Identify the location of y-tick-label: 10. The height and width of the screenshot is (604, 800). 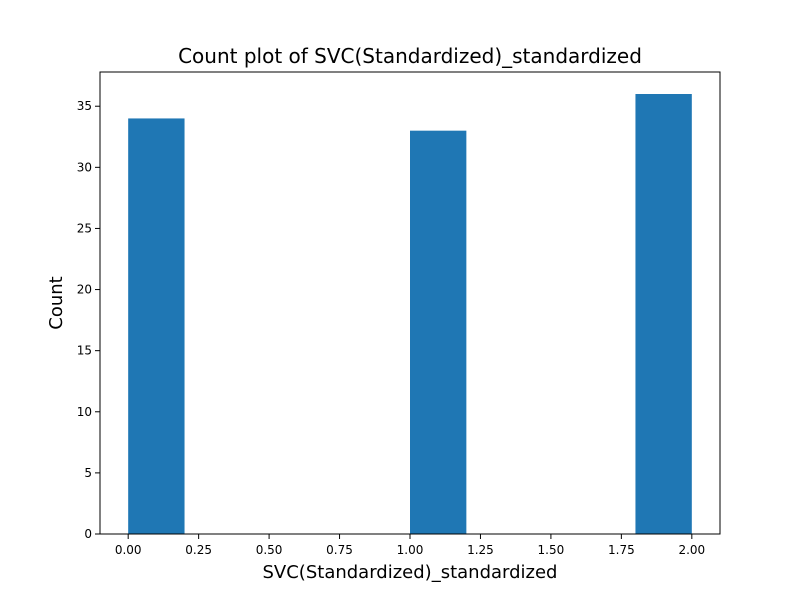
(84, 412).